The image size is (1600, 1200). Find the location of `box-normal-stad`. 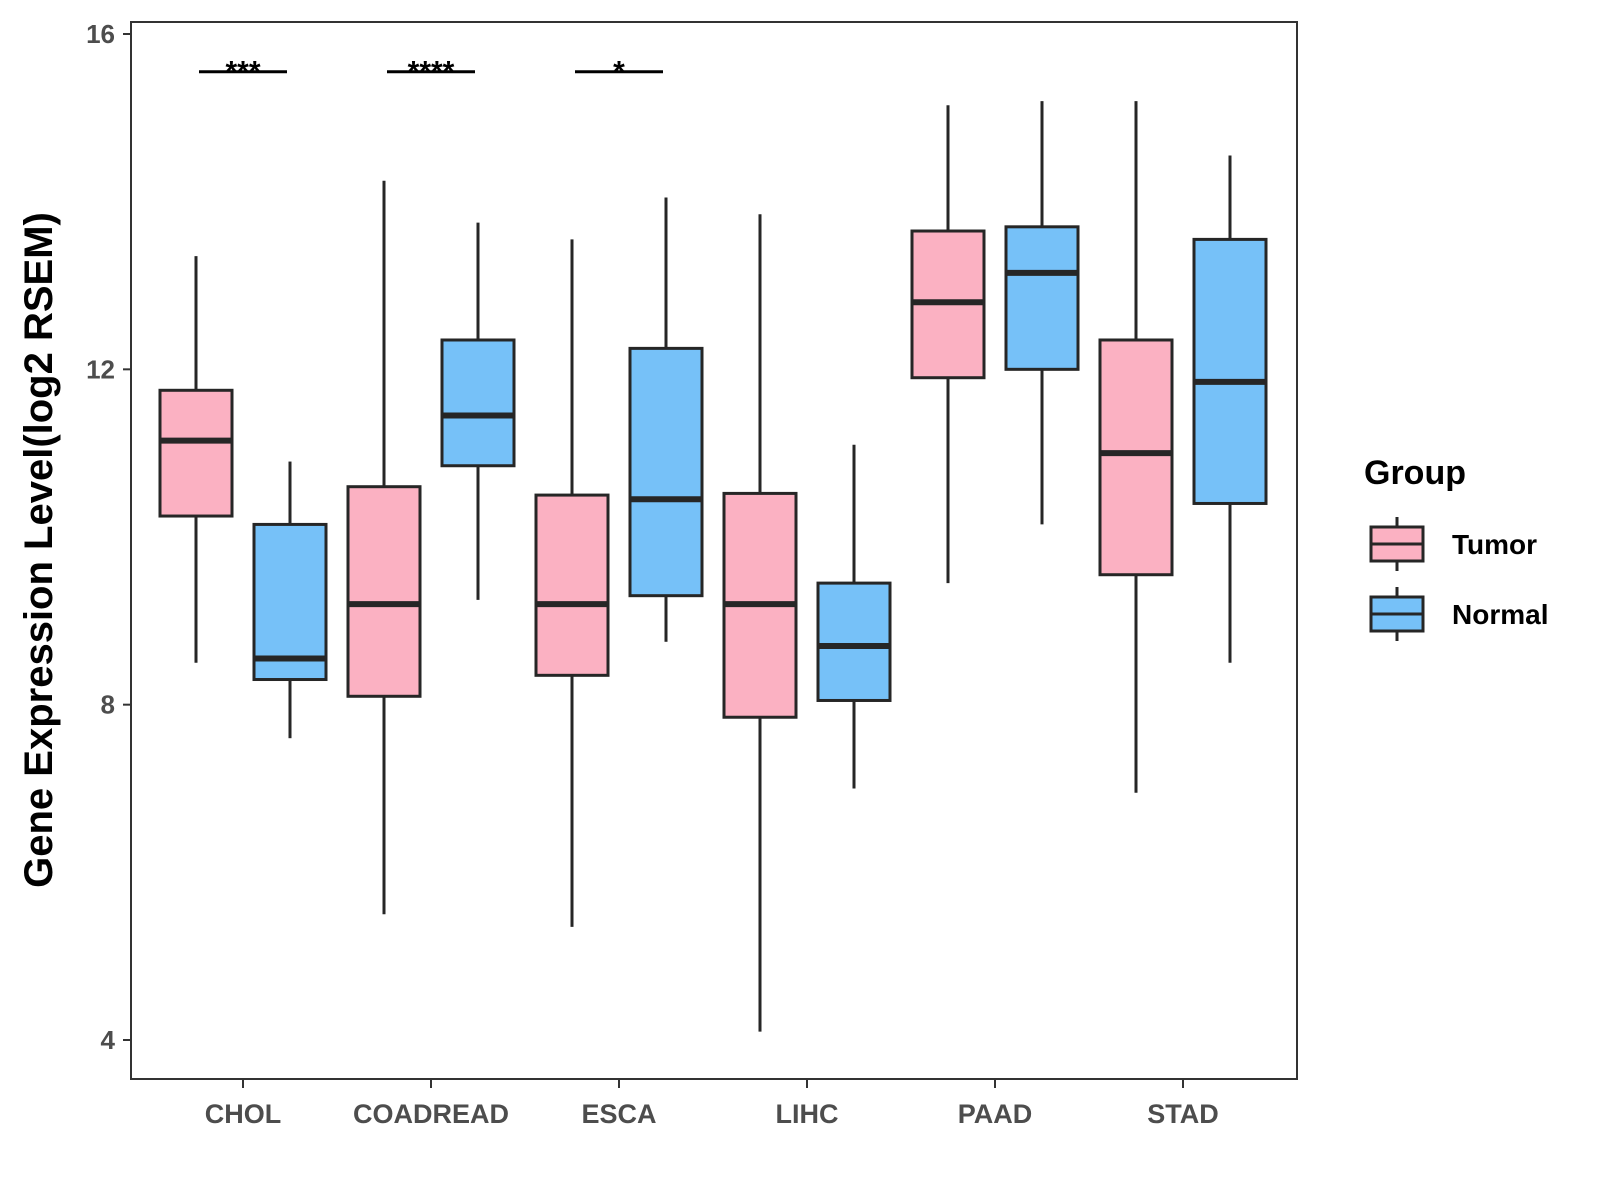

box-normal-stad is located at coordinates (1230, 409).